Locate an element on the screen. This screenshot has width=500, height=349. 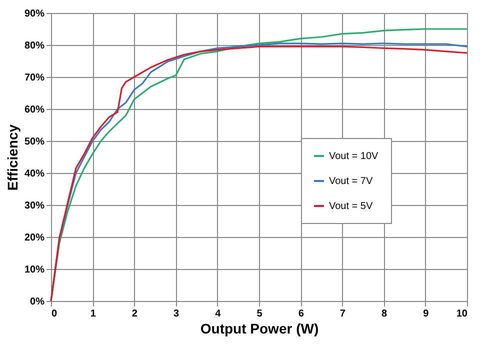
y-tick-label: 20% is located at coordinates (34, 238).